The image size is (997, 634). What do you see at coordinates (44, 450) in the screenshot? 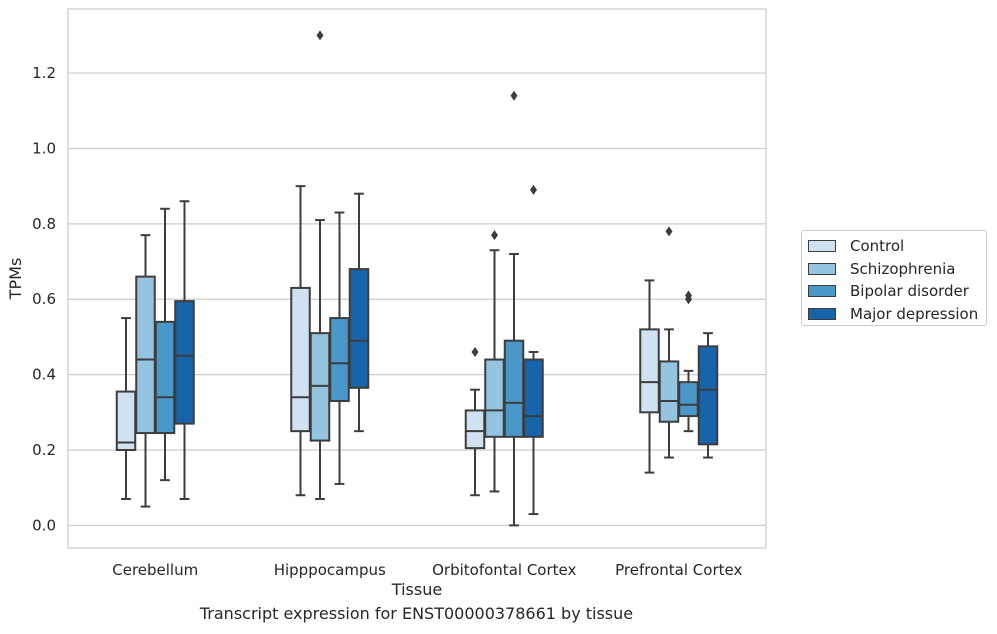
I see `y-tick-label: 0.2` at bounding box center [44, 450].